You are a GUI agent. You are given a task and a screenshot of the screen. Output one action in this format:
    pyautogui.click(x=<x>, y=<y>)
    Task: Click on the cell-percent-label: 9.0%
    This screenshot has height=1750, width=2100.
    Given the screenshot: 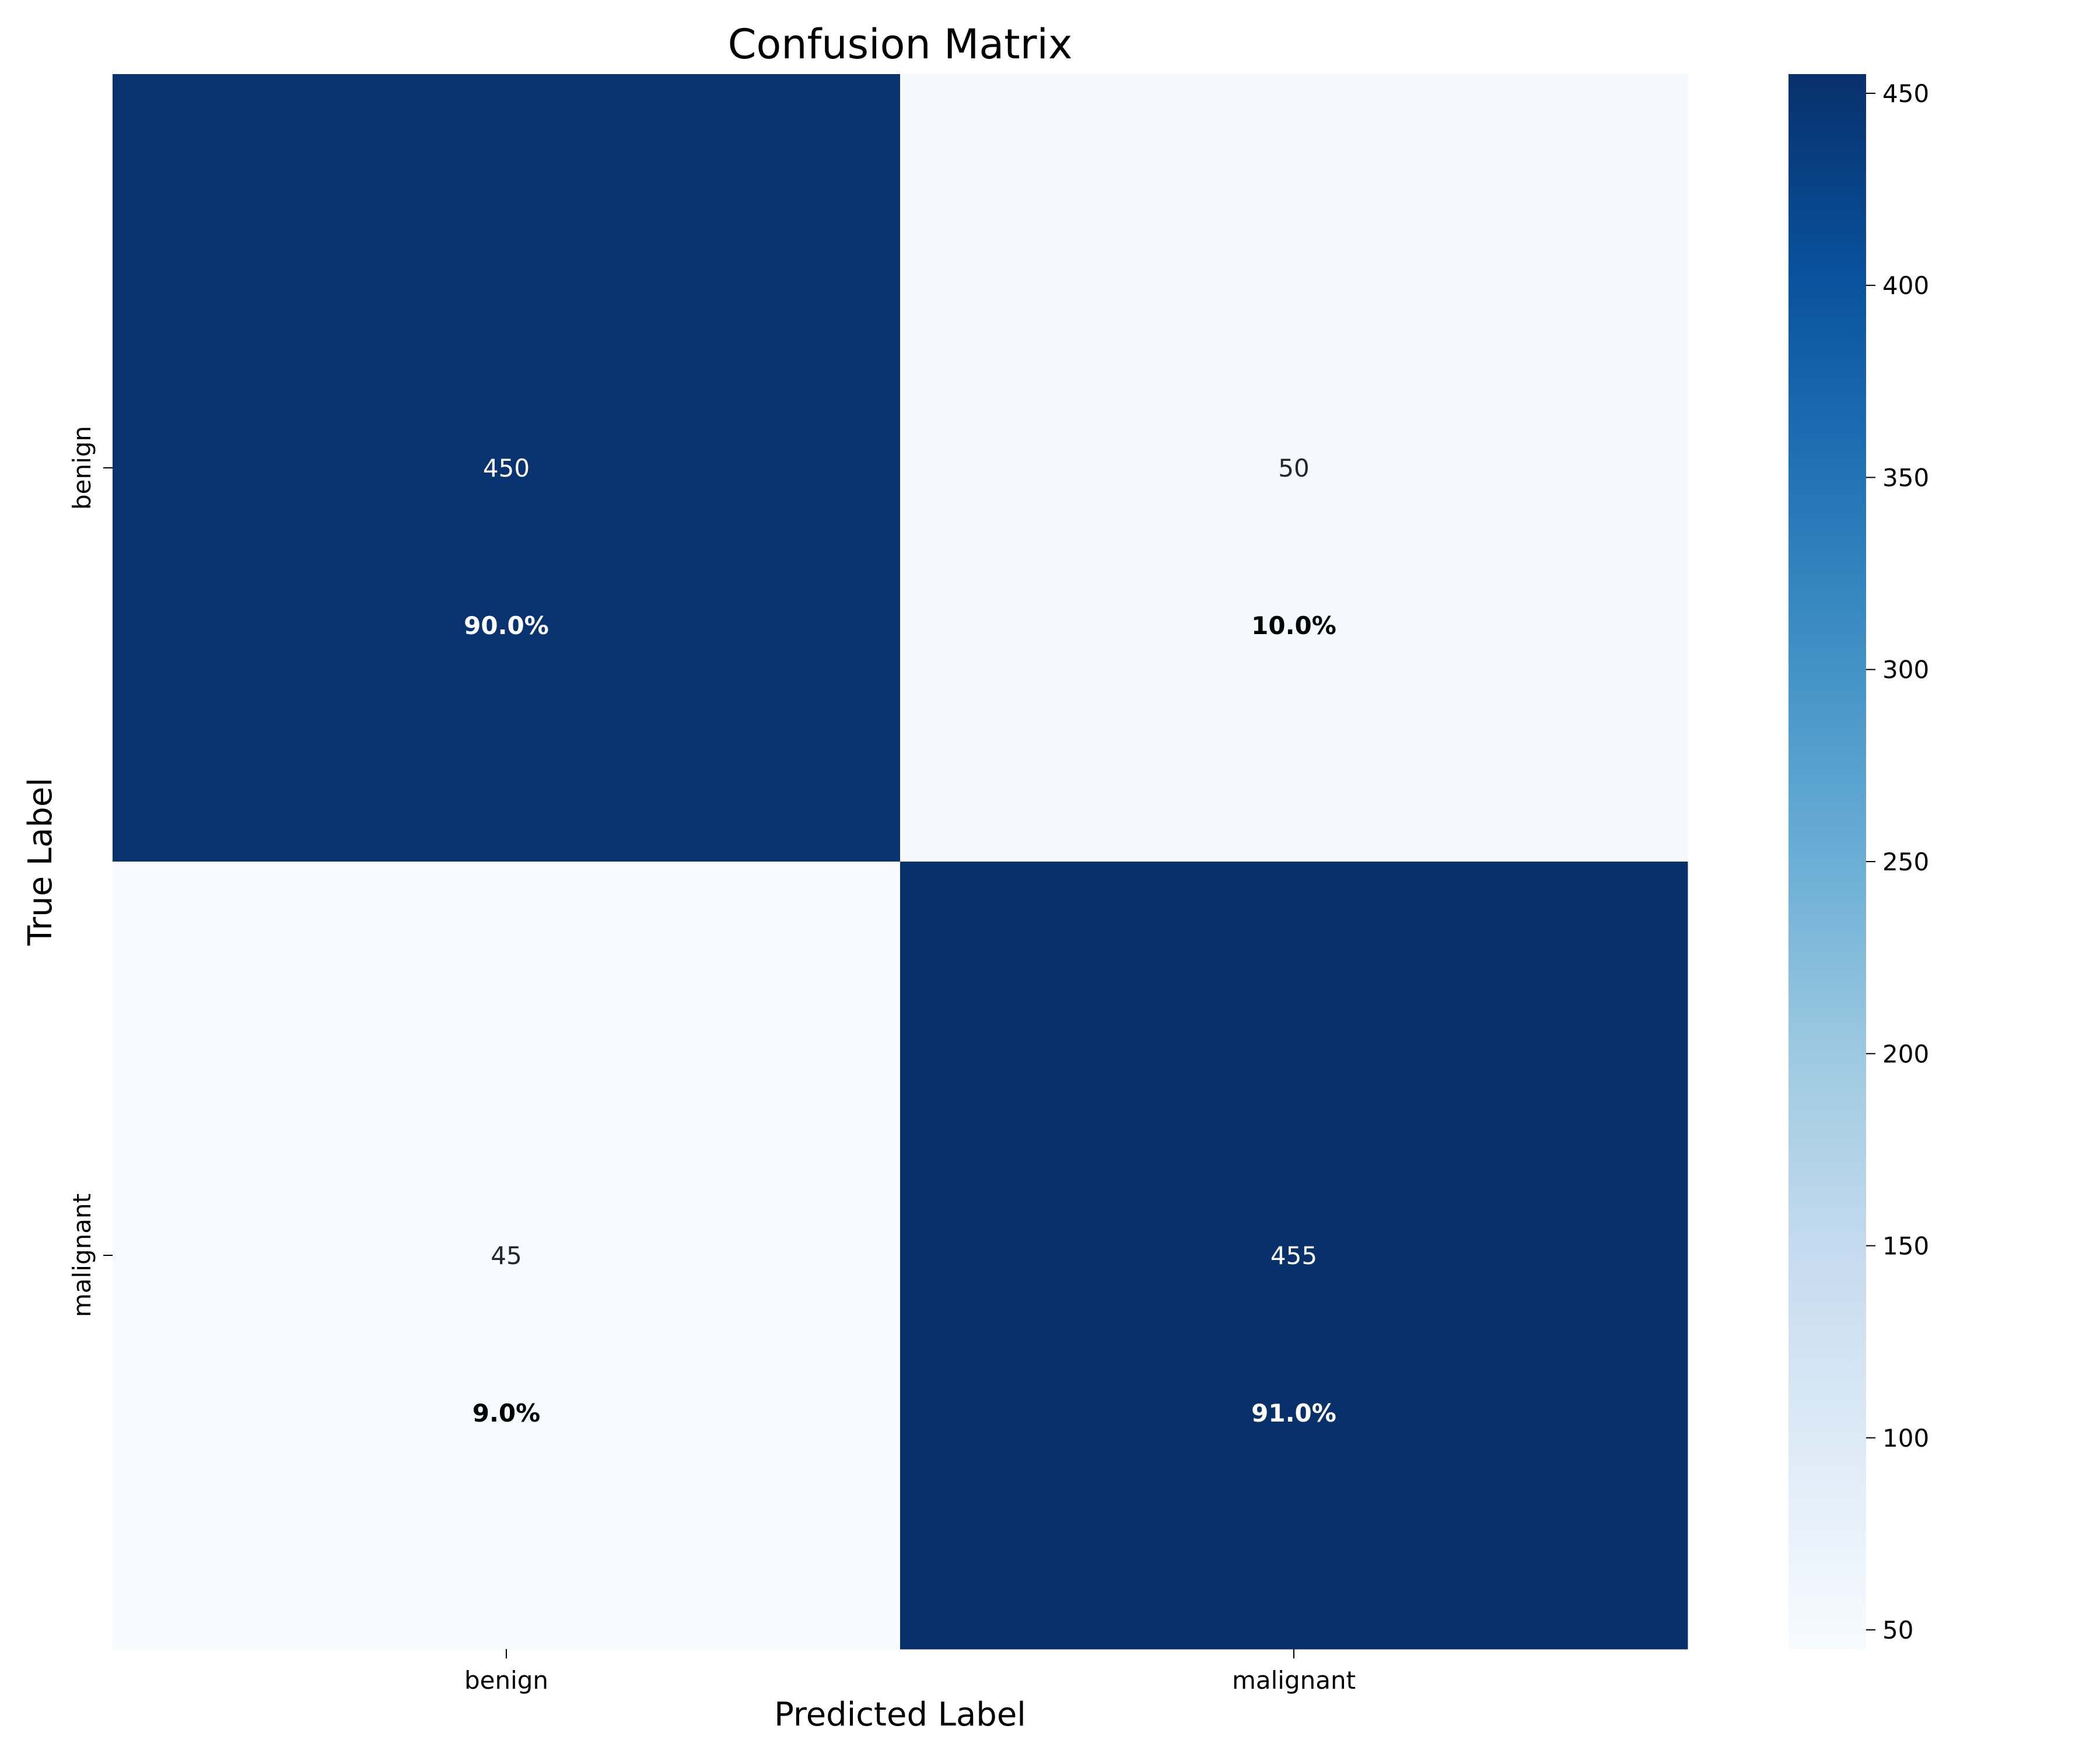 What is the action you would take?
    pyautogui.click(x=506, y=1413)
    